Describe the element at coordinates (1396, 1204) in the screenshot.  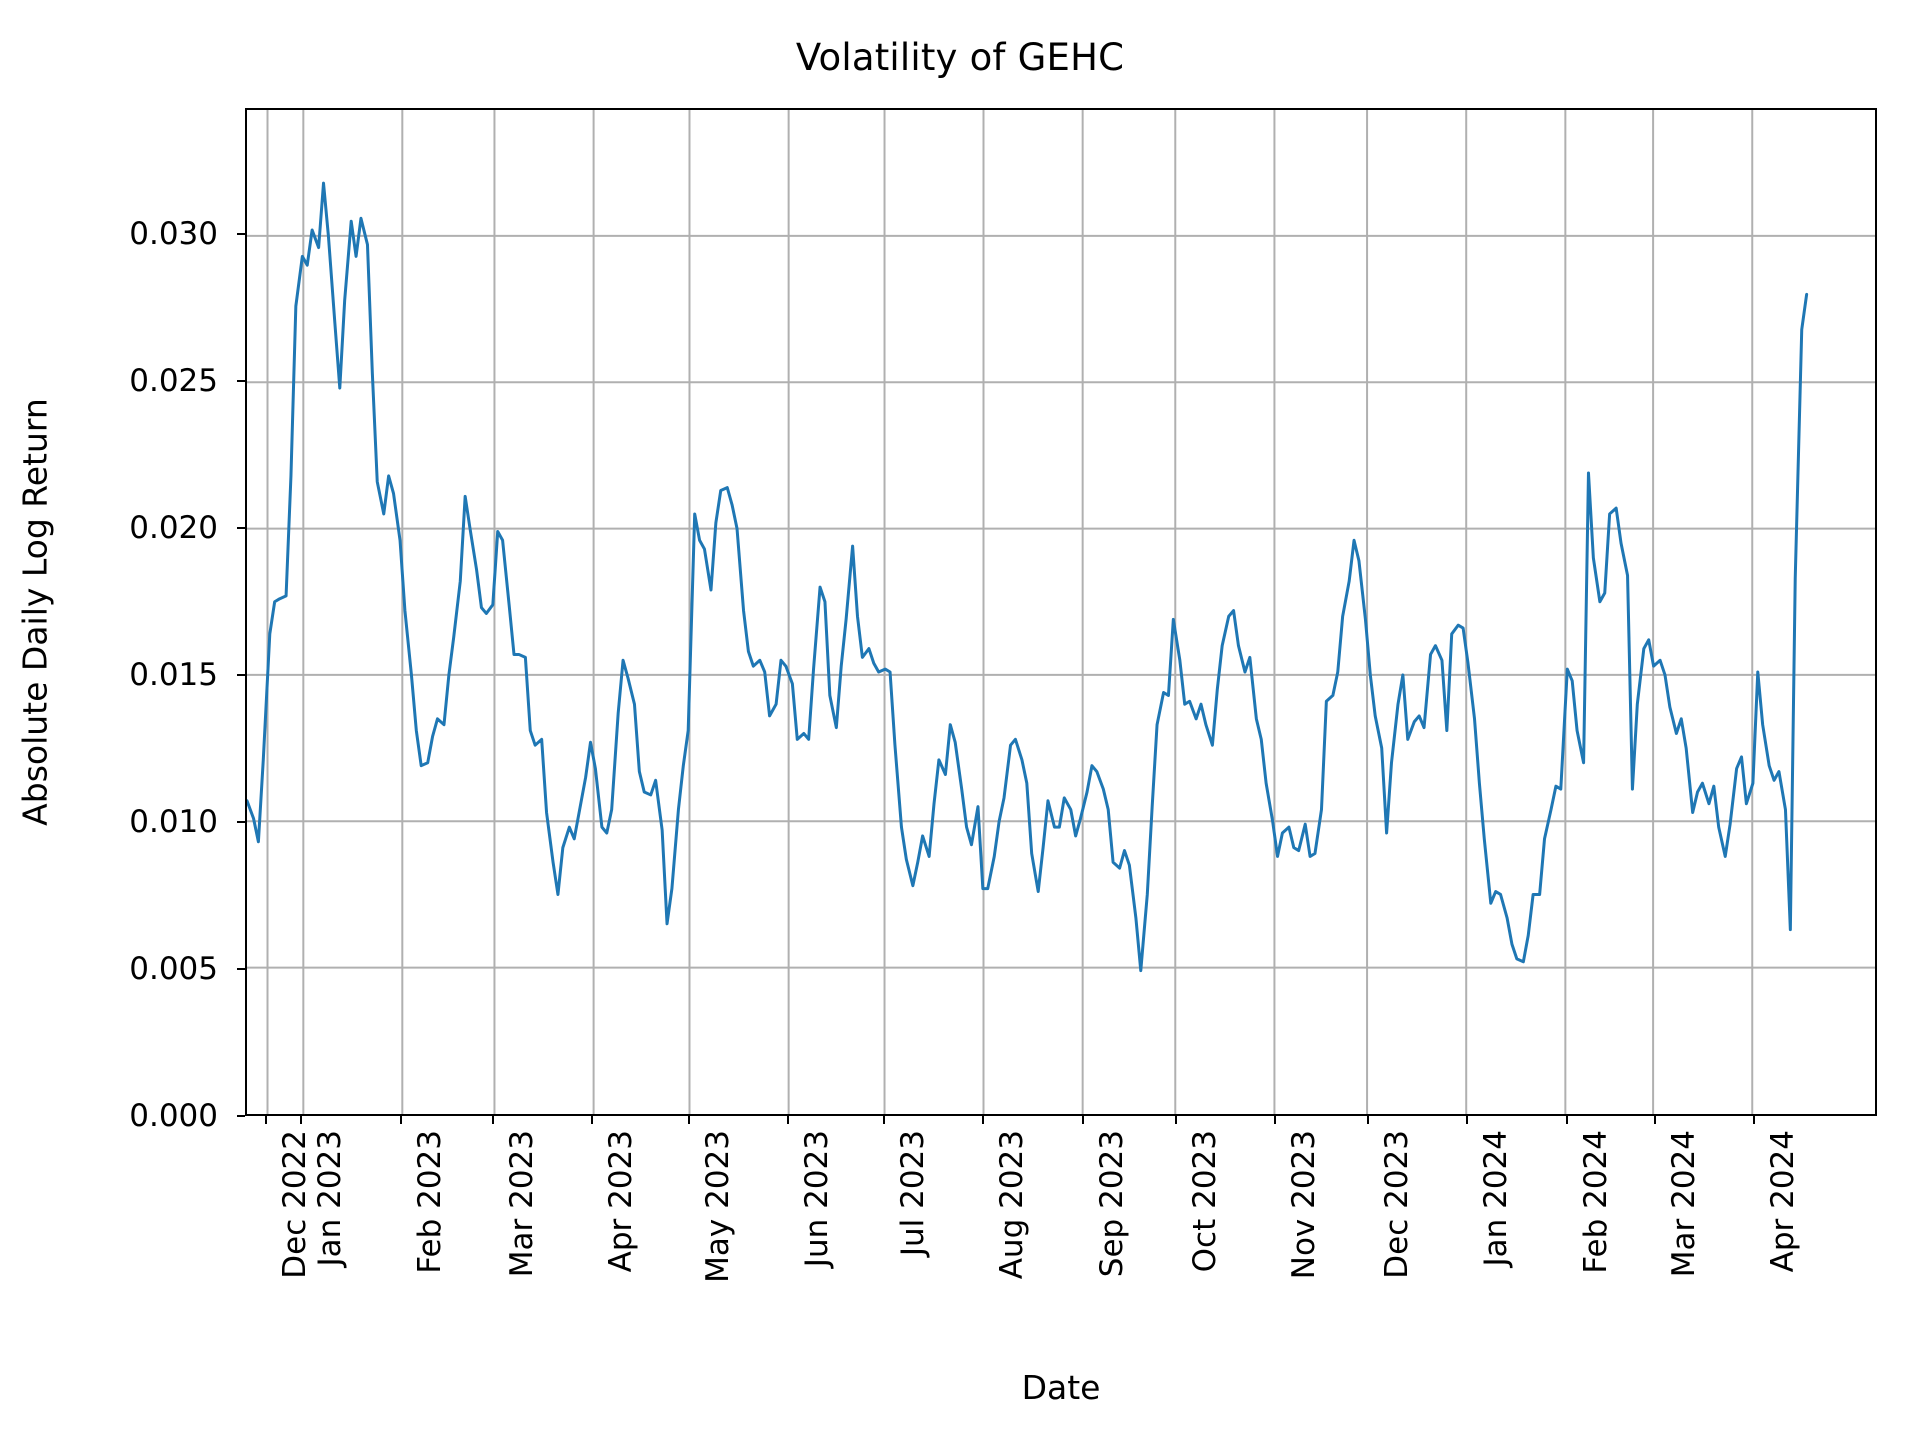
I see `x-tick-label-12: Dec 2023` at that location.